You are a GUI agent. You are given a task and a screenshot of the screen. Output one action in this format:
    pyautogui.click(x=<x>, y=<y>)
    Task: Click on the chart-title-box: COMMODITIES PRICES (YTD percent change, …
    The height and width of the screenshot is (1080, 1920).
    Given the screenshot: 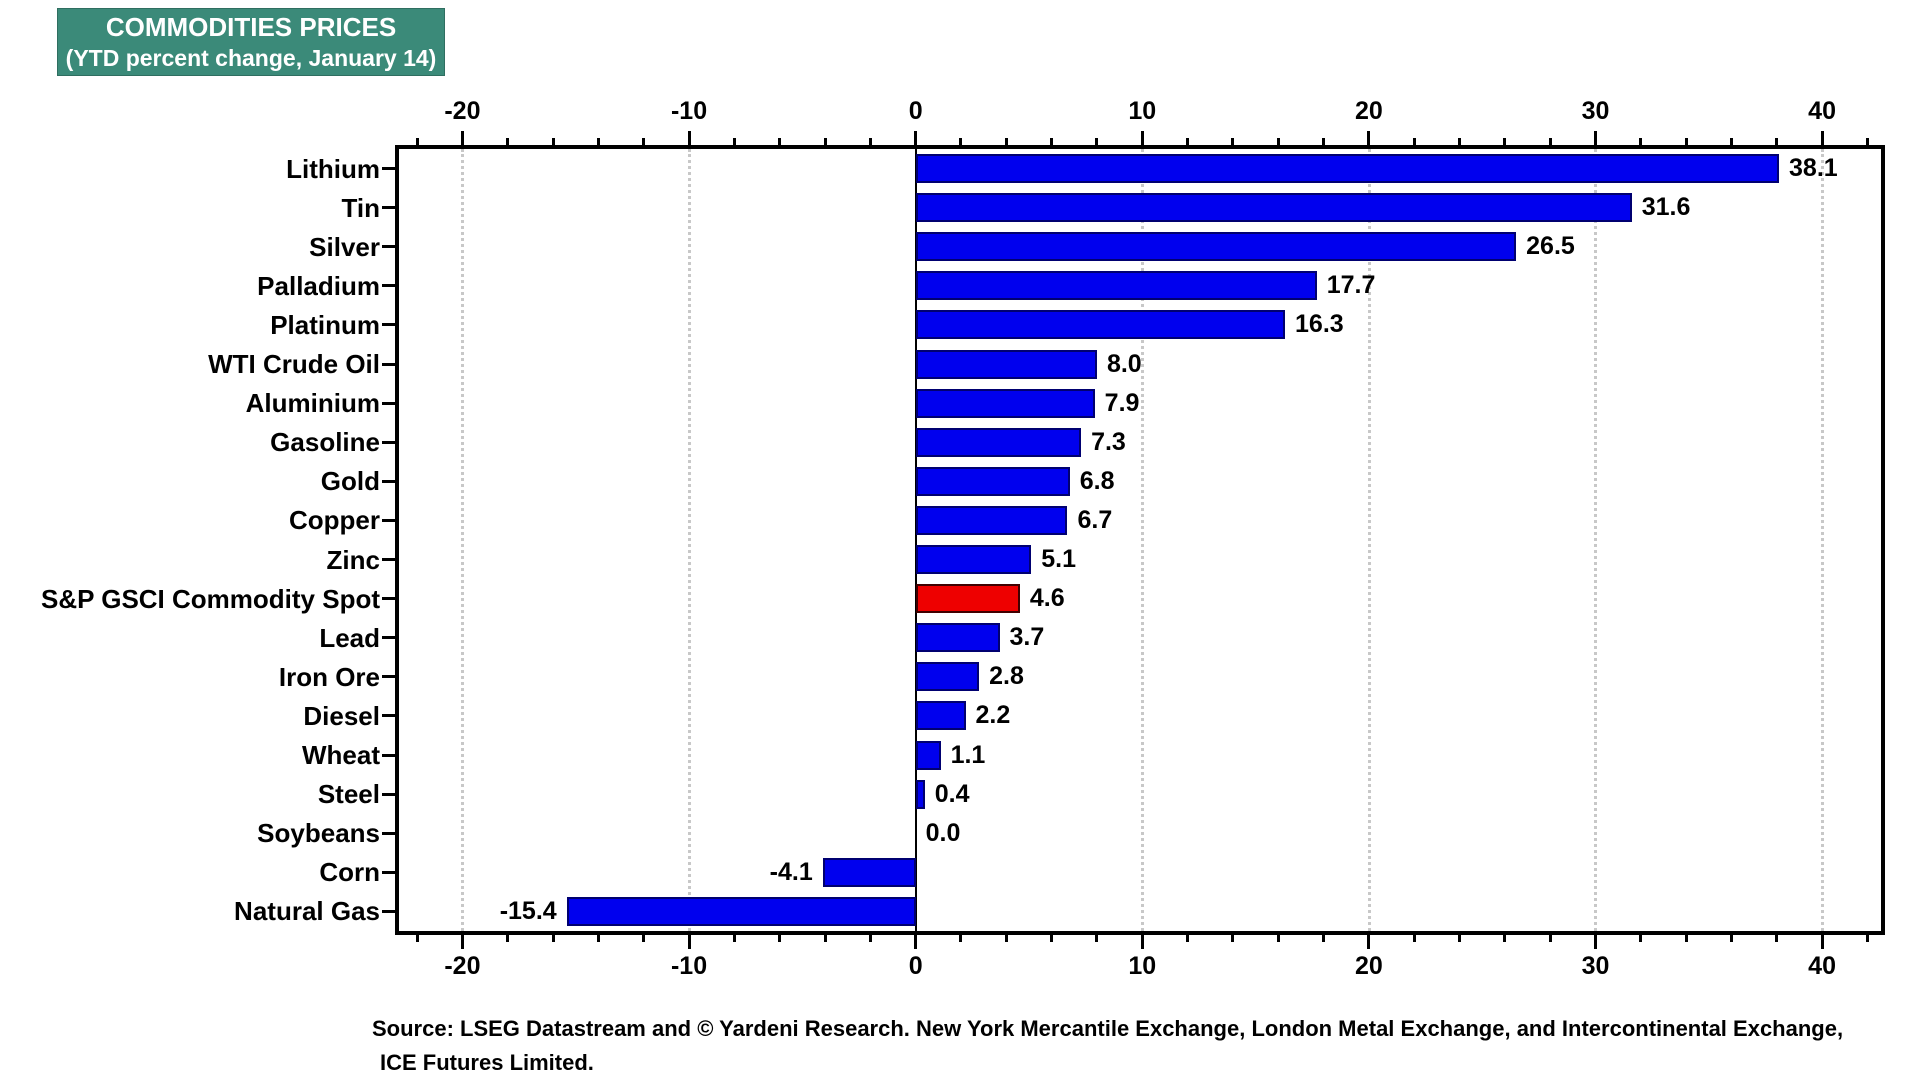 What is the action you would take?
    pyautogui.click(x=251, y=42)
    